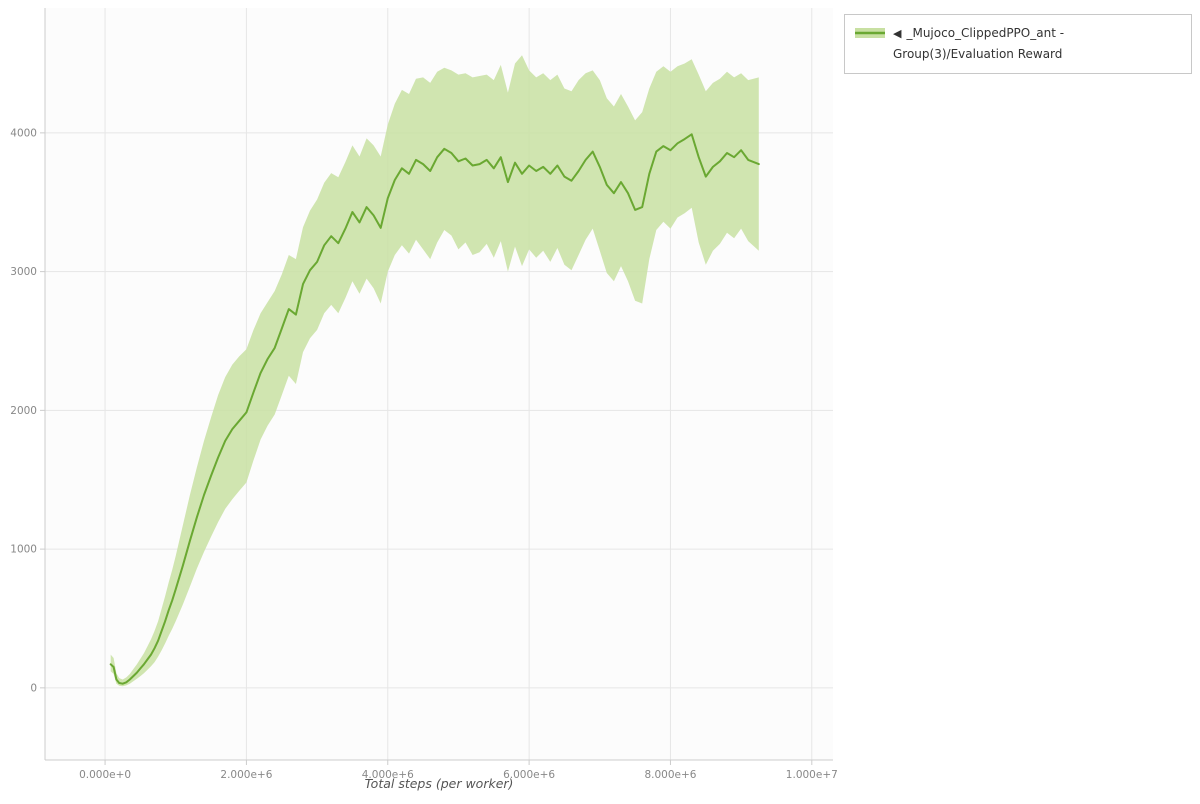 The height and width of the screenshot is (804, 1200). I want to click on x-tick-label: 6.000e+6, so click(529, 775).